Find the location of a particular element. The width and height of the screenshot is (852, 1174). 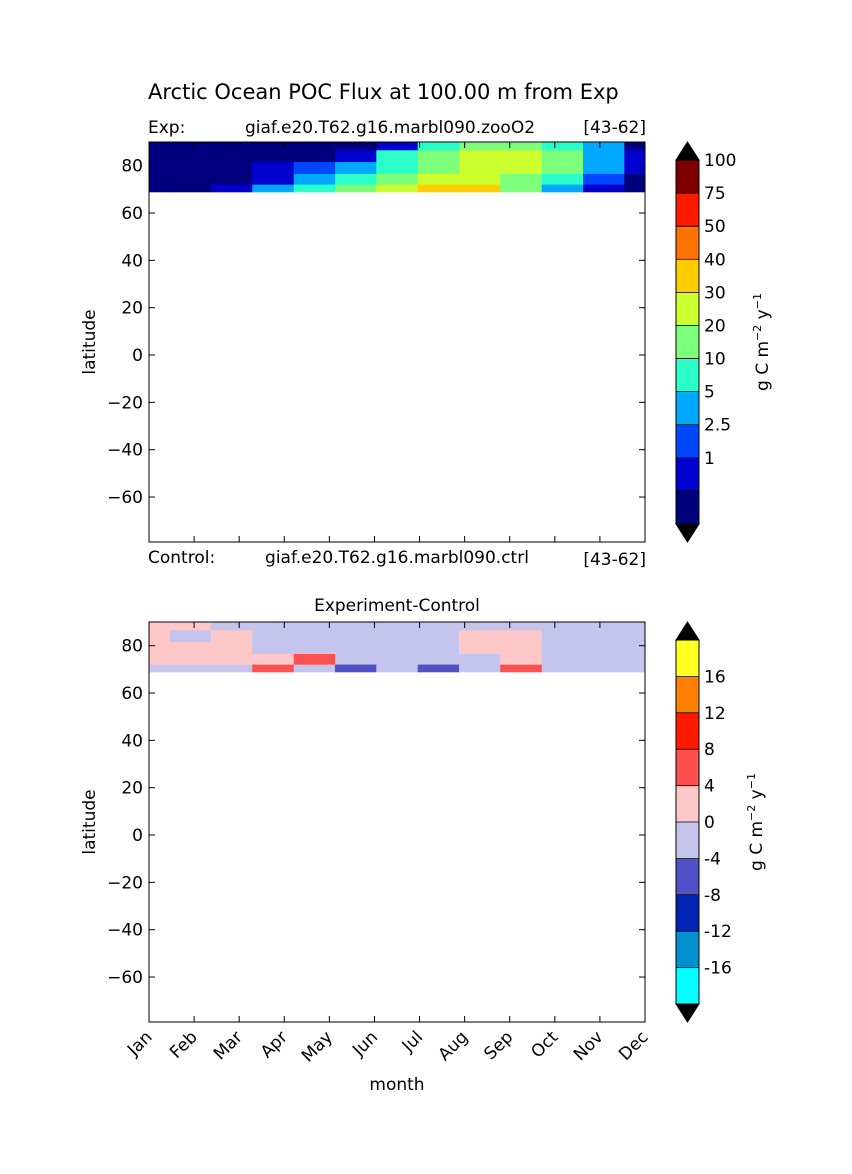

top-colorbar-tick-label: 20 is located at coordinates (715, 326).